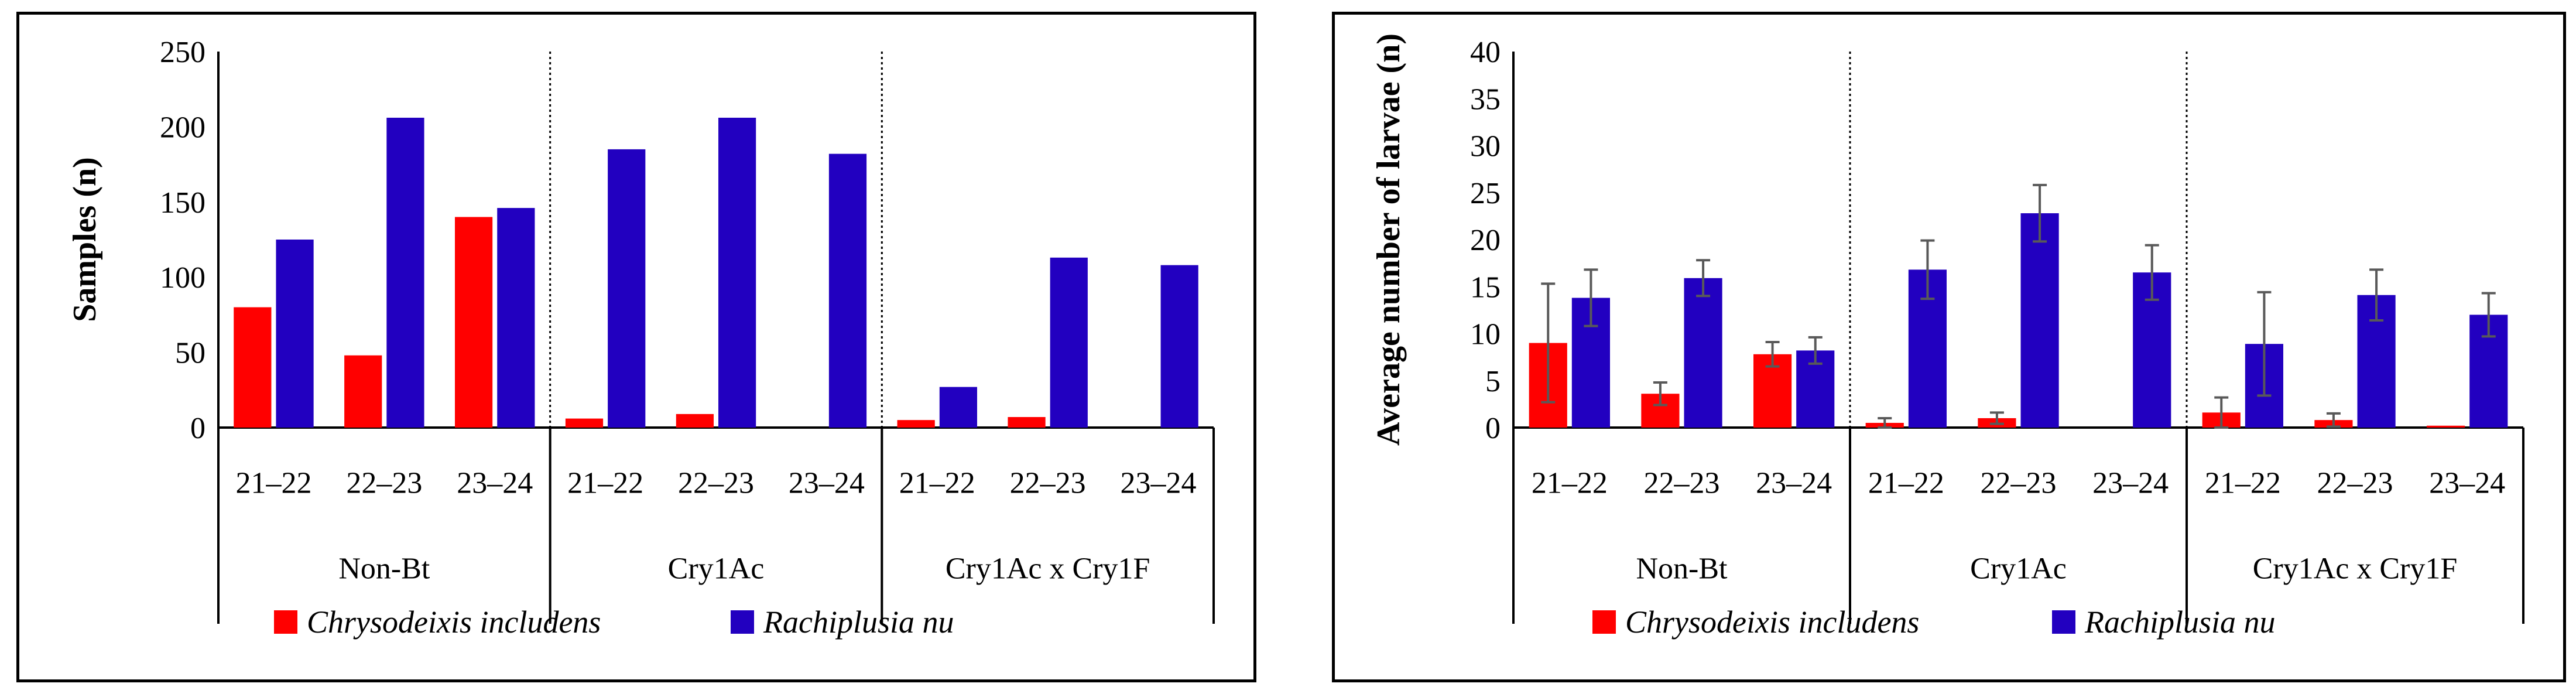  Describe the element at coordinates (1485, 99) in the screenshot. I see `y-tick-label: 35` at that location.